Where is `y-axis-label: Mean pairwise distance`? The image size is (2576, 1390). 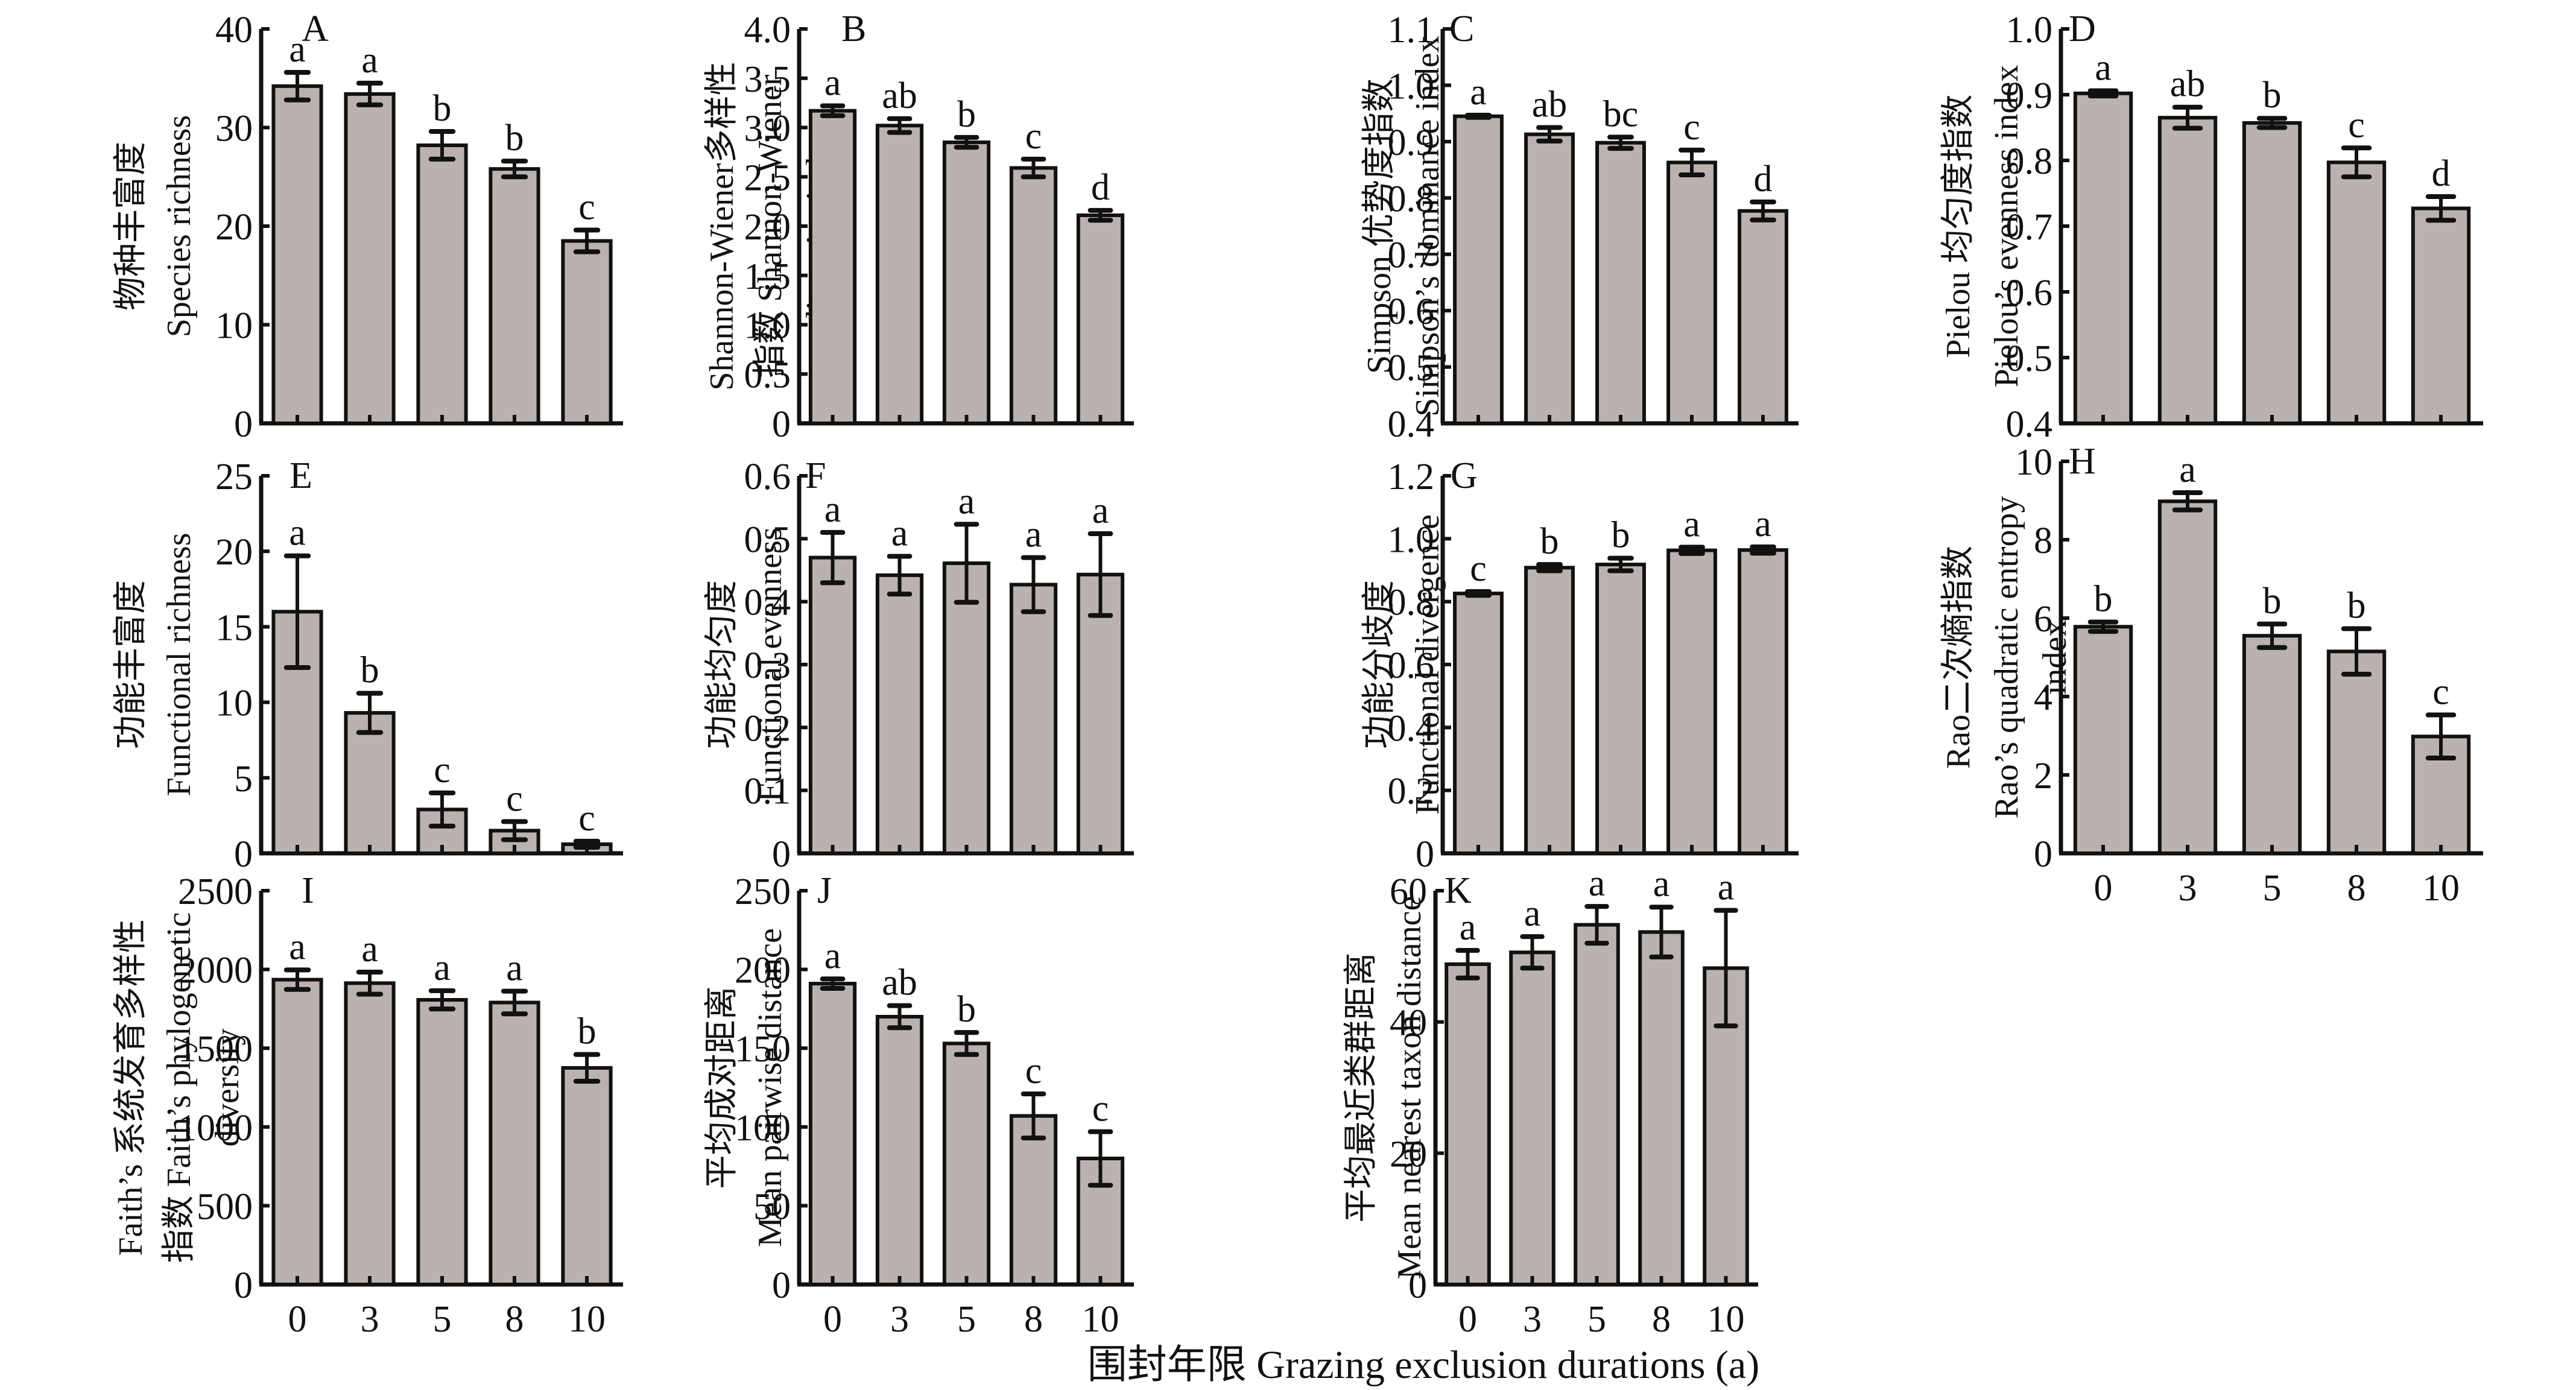 y-axis-label: Mean pairwise distance is located at coordinates (770, 1087).